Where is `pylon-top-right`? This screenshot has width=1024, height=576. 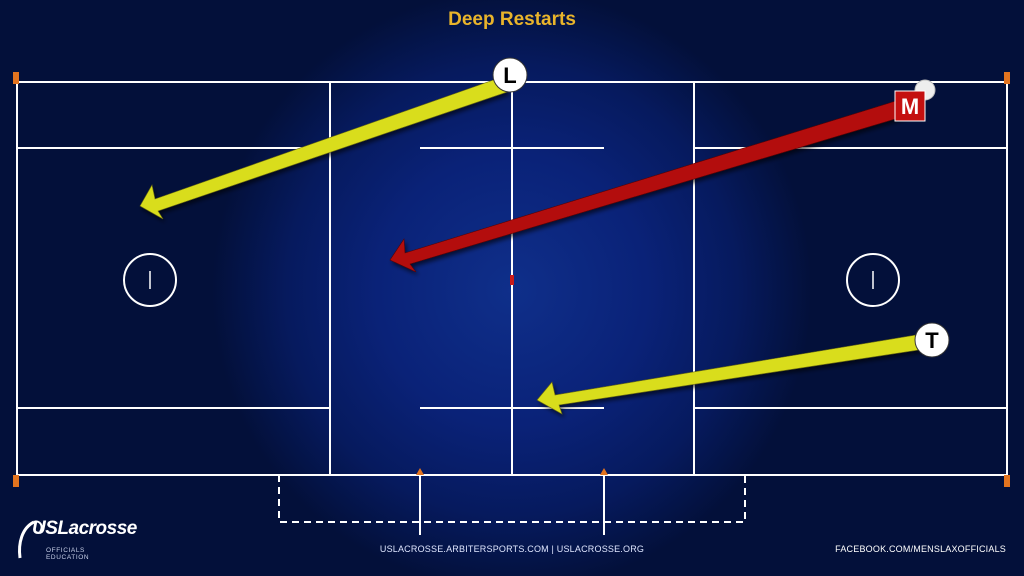 pylon-top-right is located at coordinates (1007, 78).